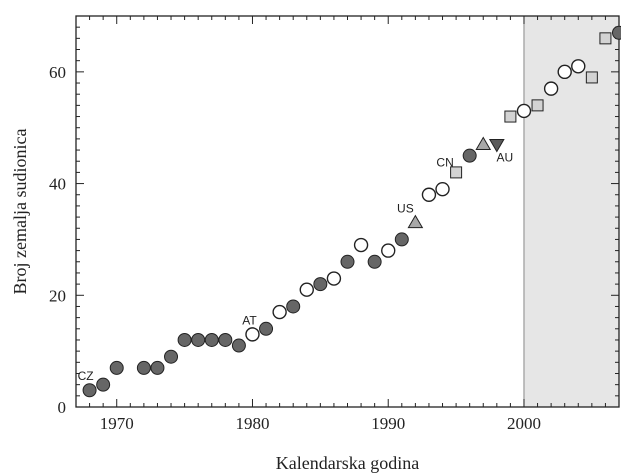 This screenshot has height=475, width=621. What do you see at coordinates (252, 423) in the screenshot?
I see `x-tick-label: 1980` at bounding box center [252, 423].